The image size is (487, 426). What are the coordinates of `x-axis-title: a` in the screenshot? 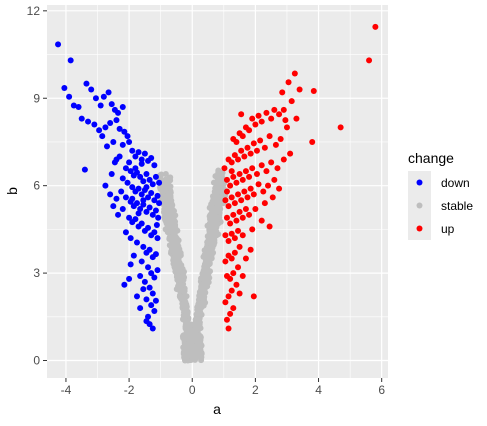 It's located at (217, 409).